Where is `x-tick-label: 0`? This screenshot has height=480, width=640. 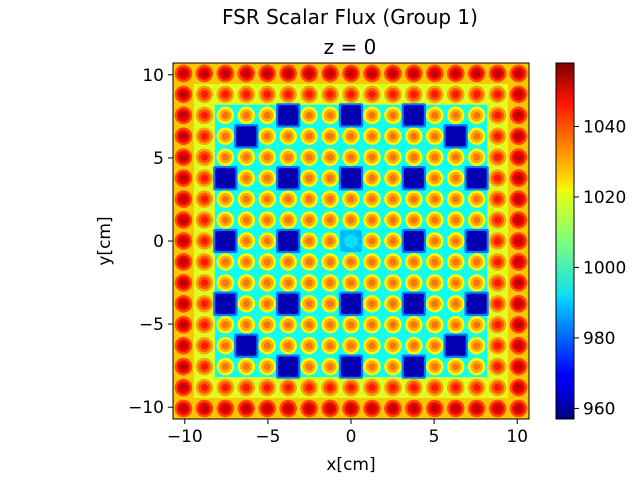
x-tick-label: 0 is located at coordinates (351, 437).